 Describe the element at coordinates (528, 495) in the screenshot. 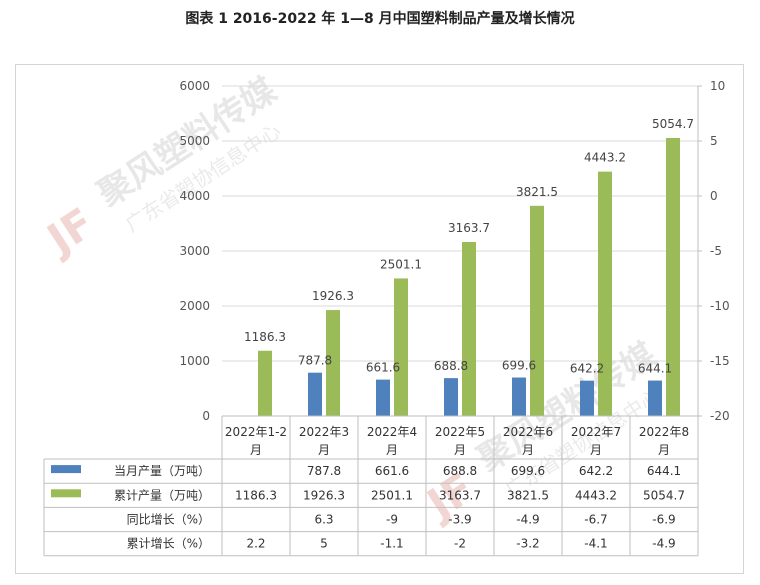

I see `table-cell: 3821.5` at that location.